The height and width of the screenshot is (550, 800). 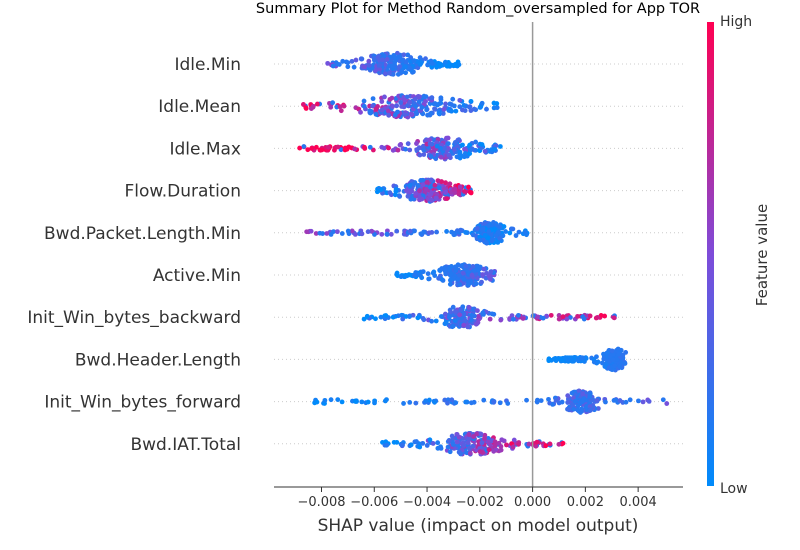 What do you see at coordinates (478, 526) in the screenshot?
I see `x-axis-label: SHAP value (impact on model output)` at bounding box center [478, 526].